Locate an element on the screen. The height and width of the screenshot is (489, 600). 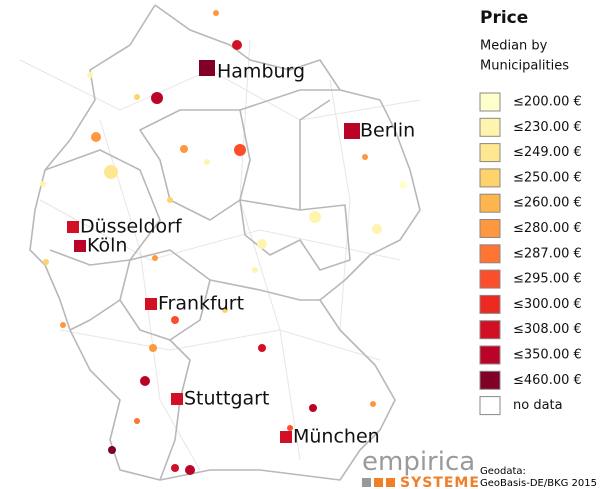
legend-label: ≤249.00 € is located at coordinates (547, 152).